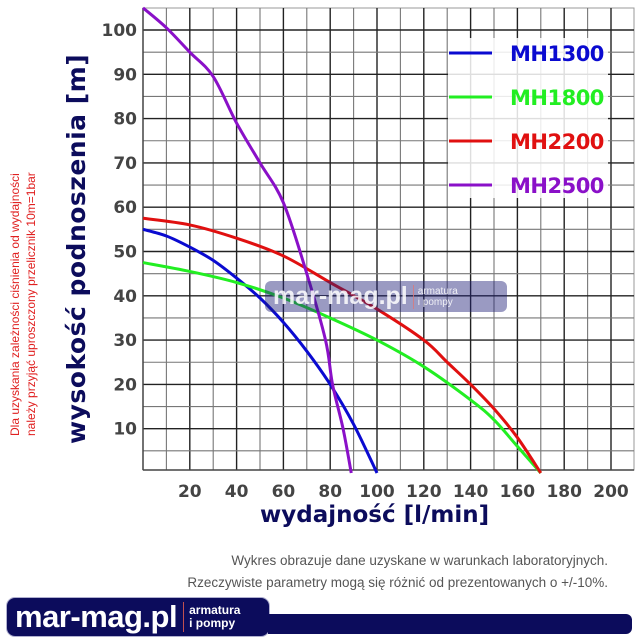 Image resolution: width=640 pixels, height=640 pixels. What do you see at coordinates (125, 120) in the screenshot?
I see `y-tick-label: 80` at bounding box center [125, 120].